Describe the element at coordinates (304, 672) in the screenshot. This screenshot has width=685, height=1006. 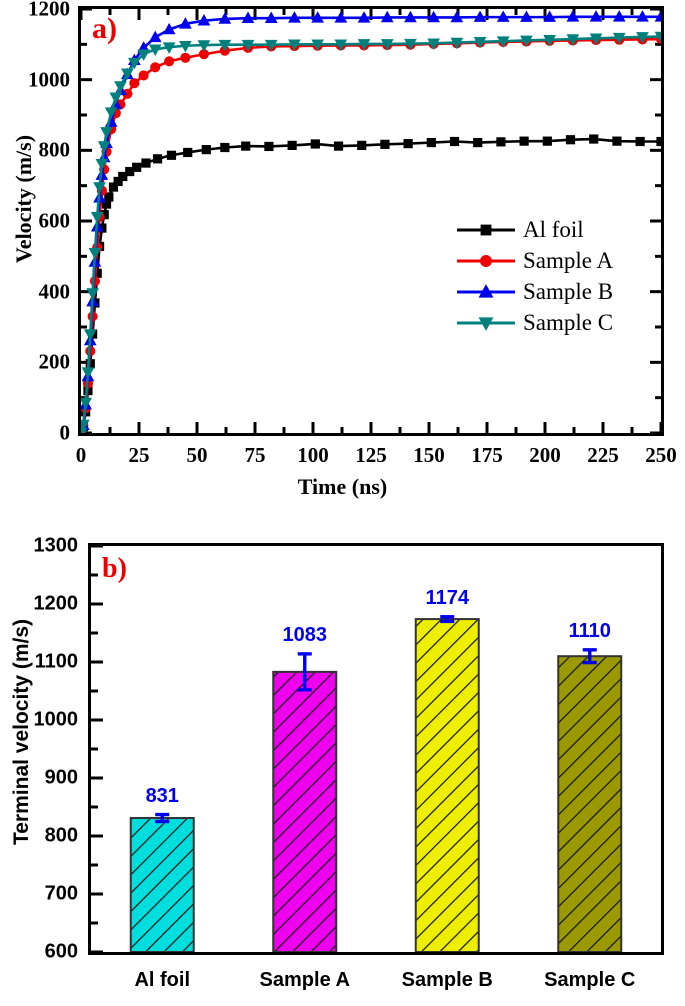
I see `error-bar-sample-a` at that location.